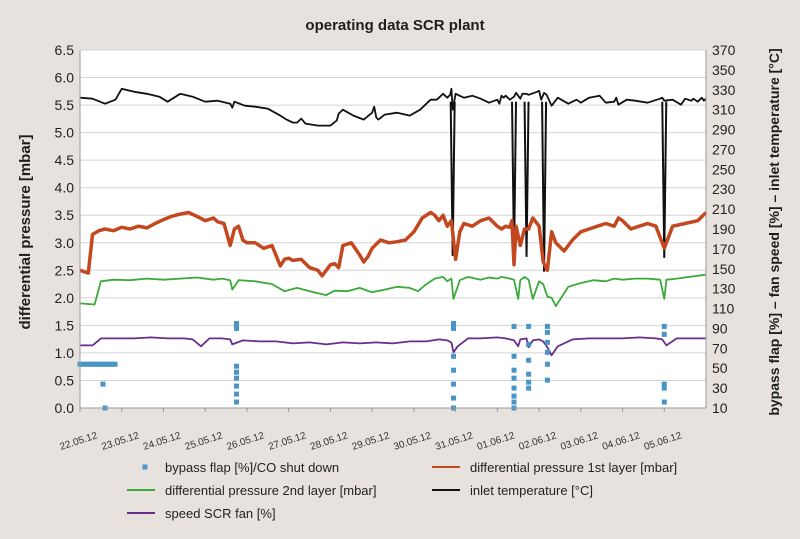 Image resolution: width=800 pixels, height=539 pixels. What do you see at coordinates (65, 270) in the screenshot?
I see `y-left-tick-label: 2.5` at bounding box center [65, 270].